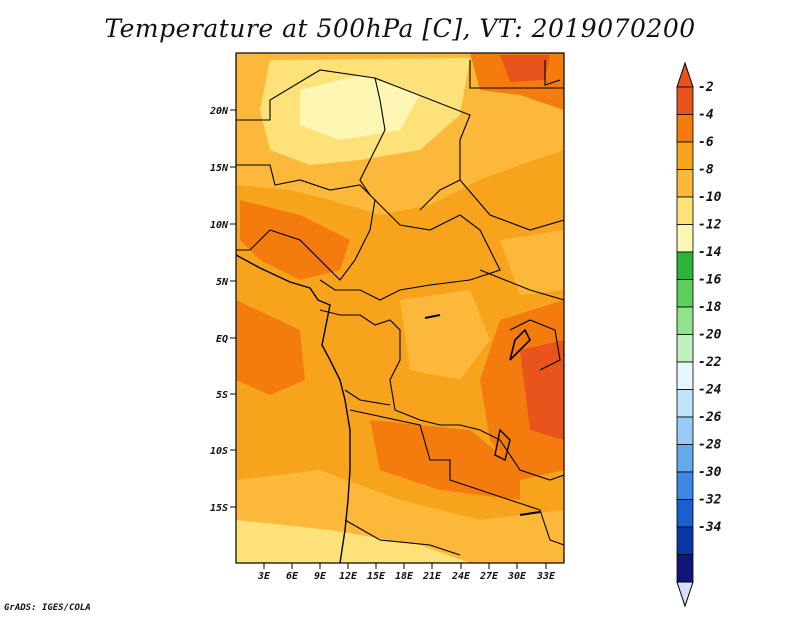 Image resolution: width=800 pixels, height=618 pixels. What do you see at coordinates (292, 576) in the screenshot?
I see `lon-tick-label: 6E` at bounding box center [292, 576].